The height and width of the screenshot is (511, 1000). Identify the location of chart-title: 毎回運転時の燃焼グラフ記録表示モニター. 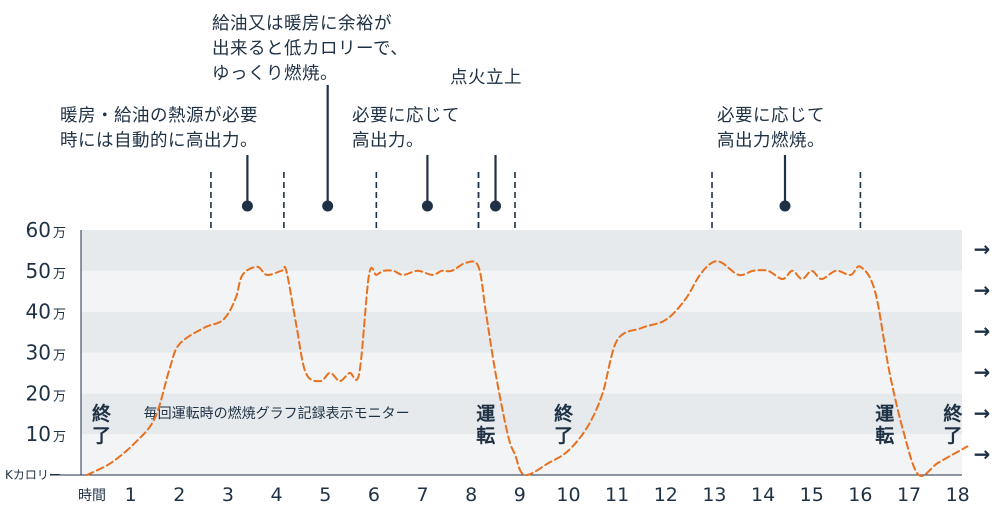
(277, 413).